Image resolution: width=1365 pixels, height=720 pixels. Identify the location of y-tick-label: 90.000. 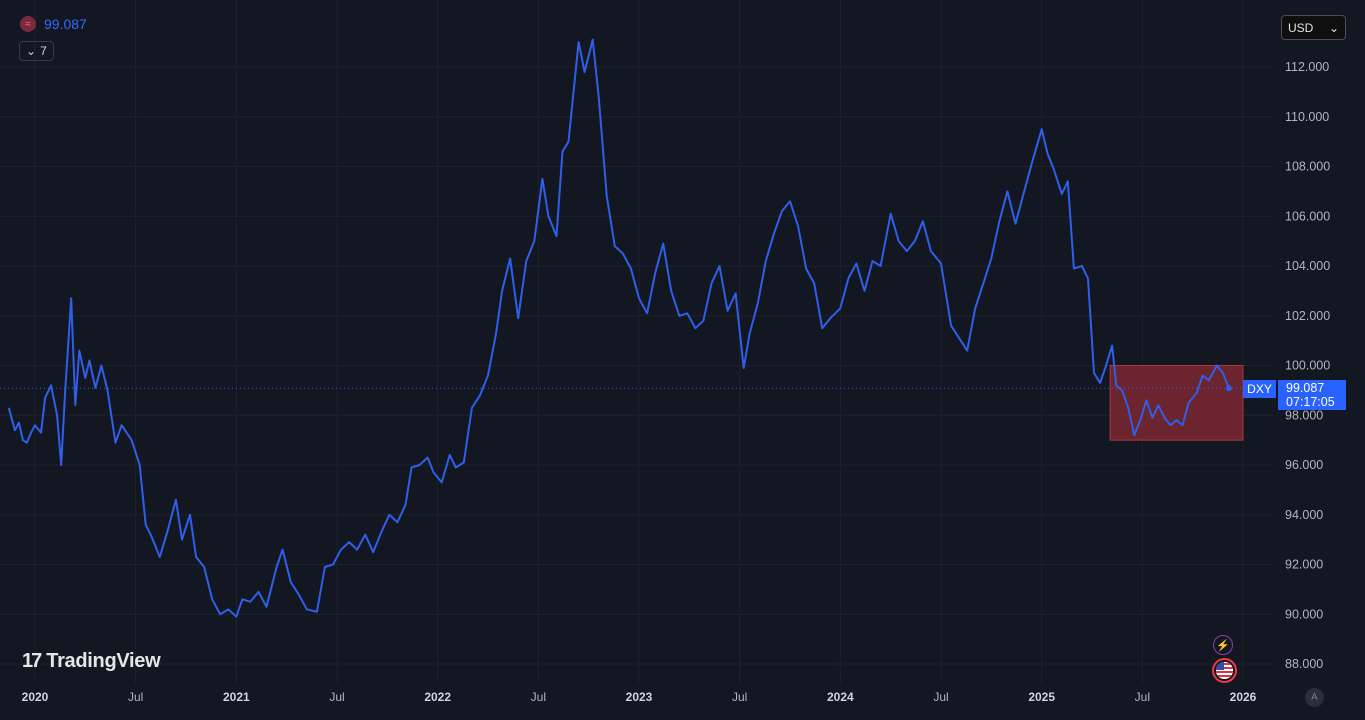
(1304, 614).